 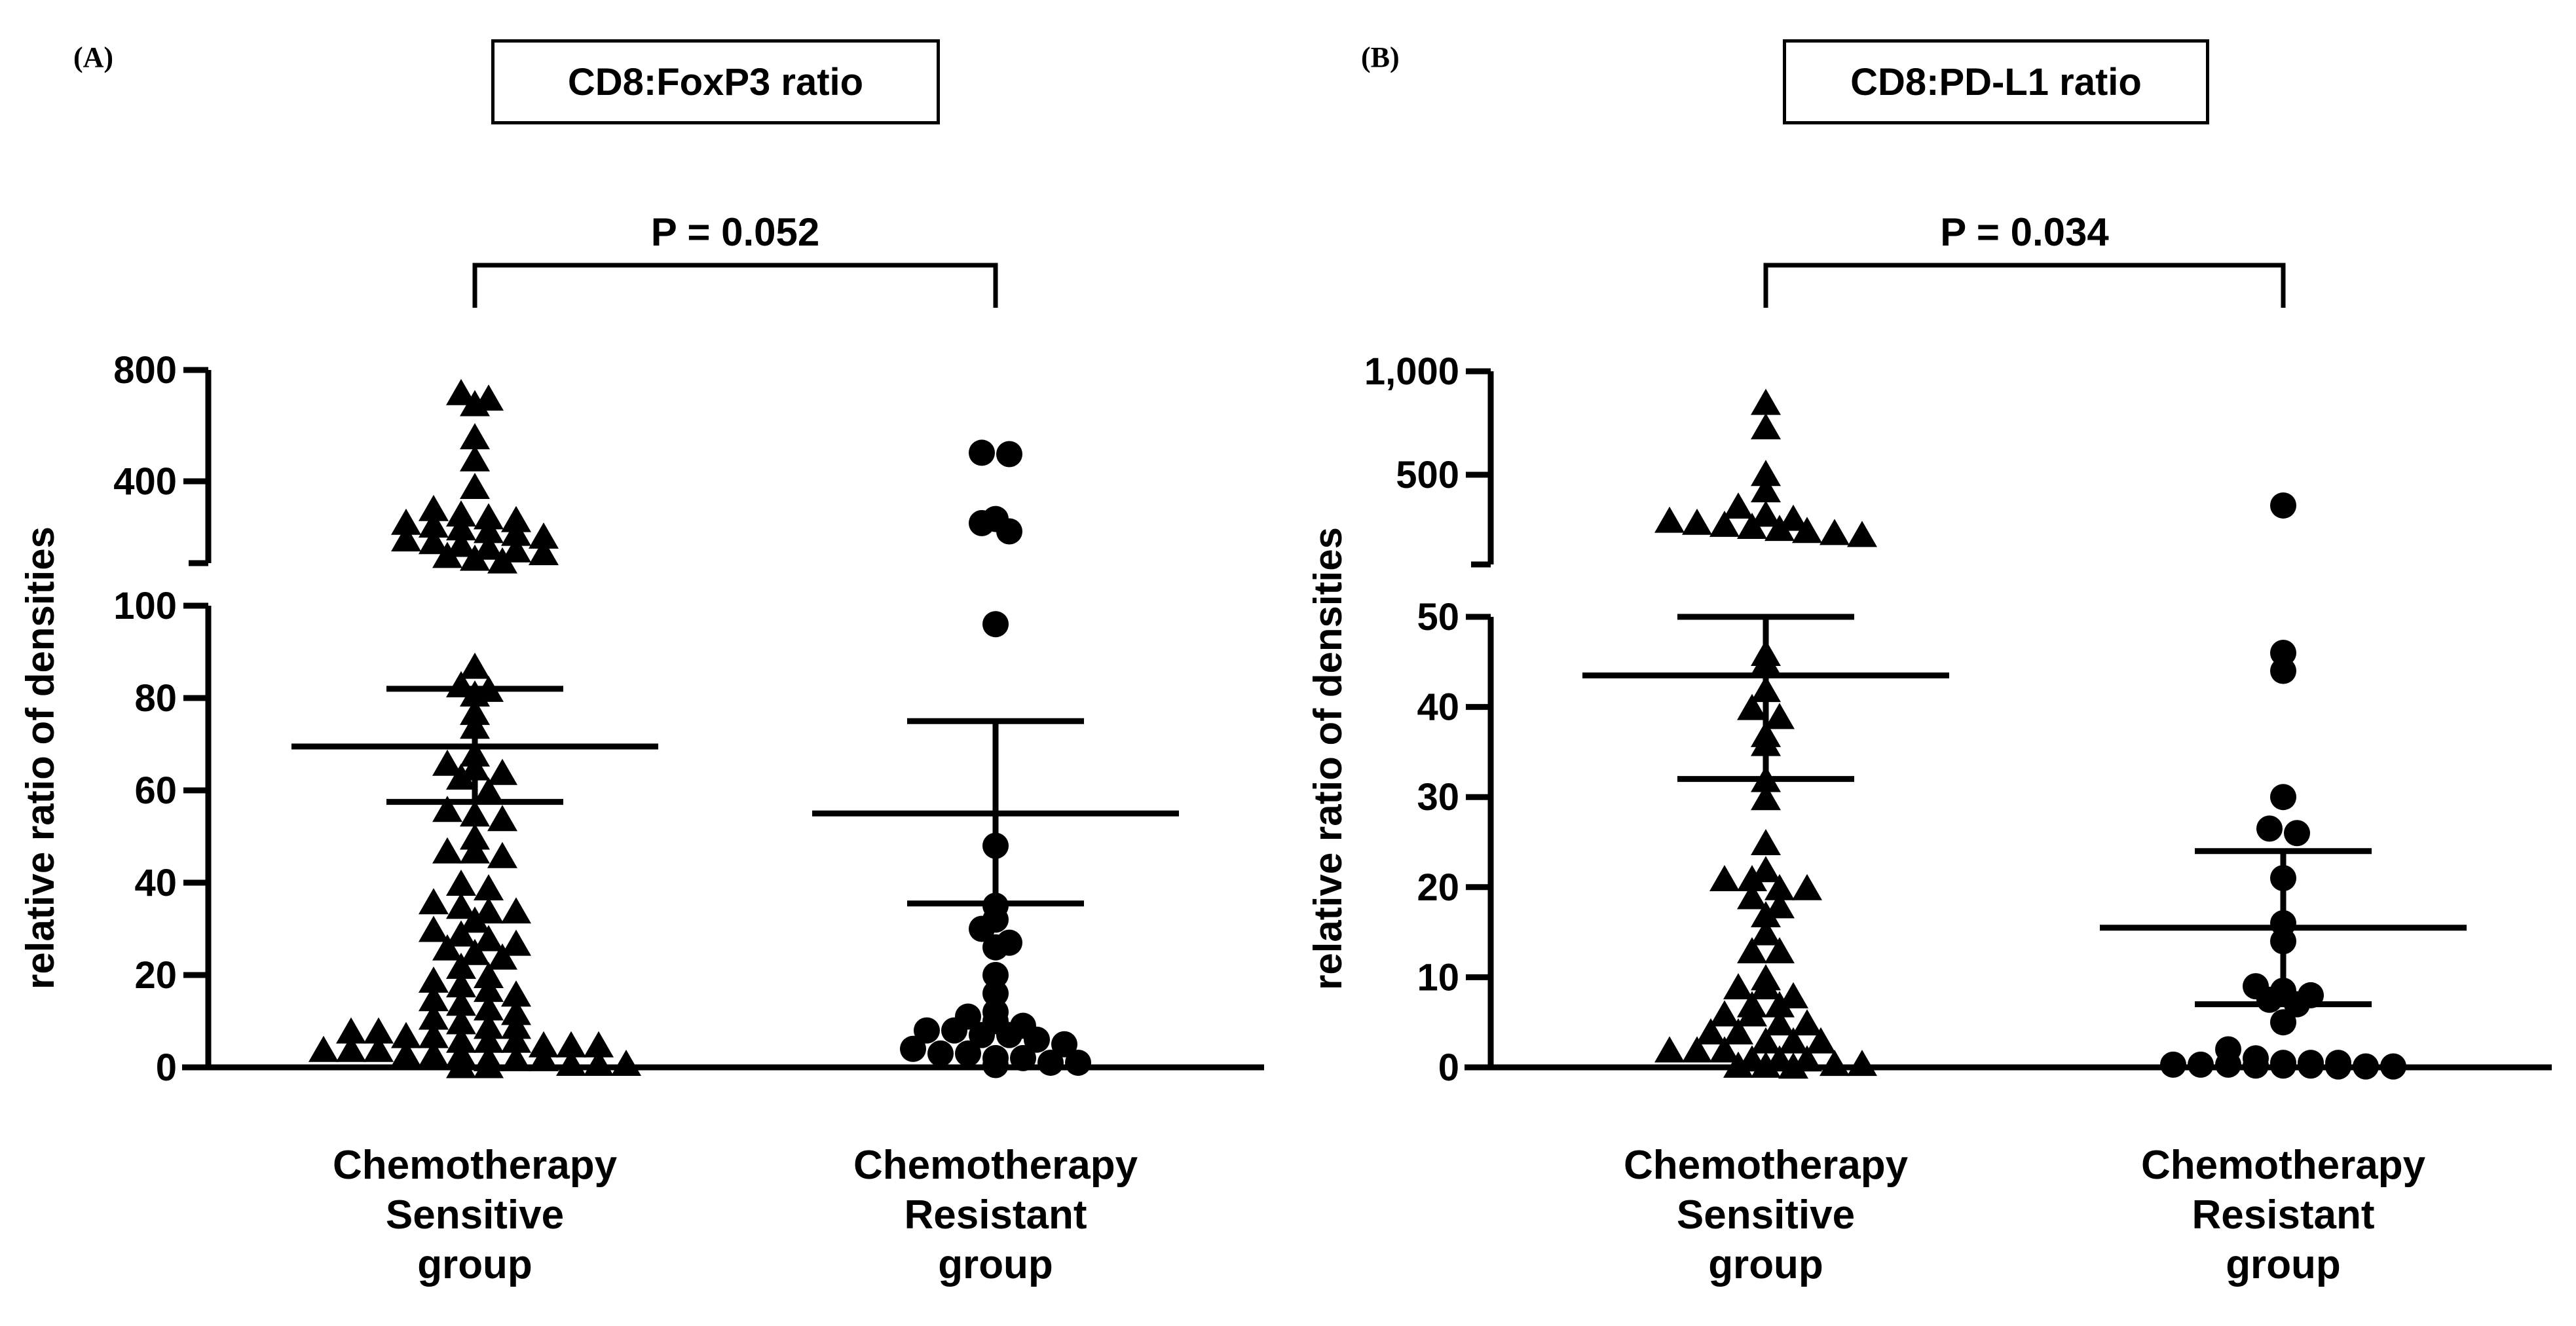 I want to click on y-tick-label: 500, so click(x=1427, y=475).